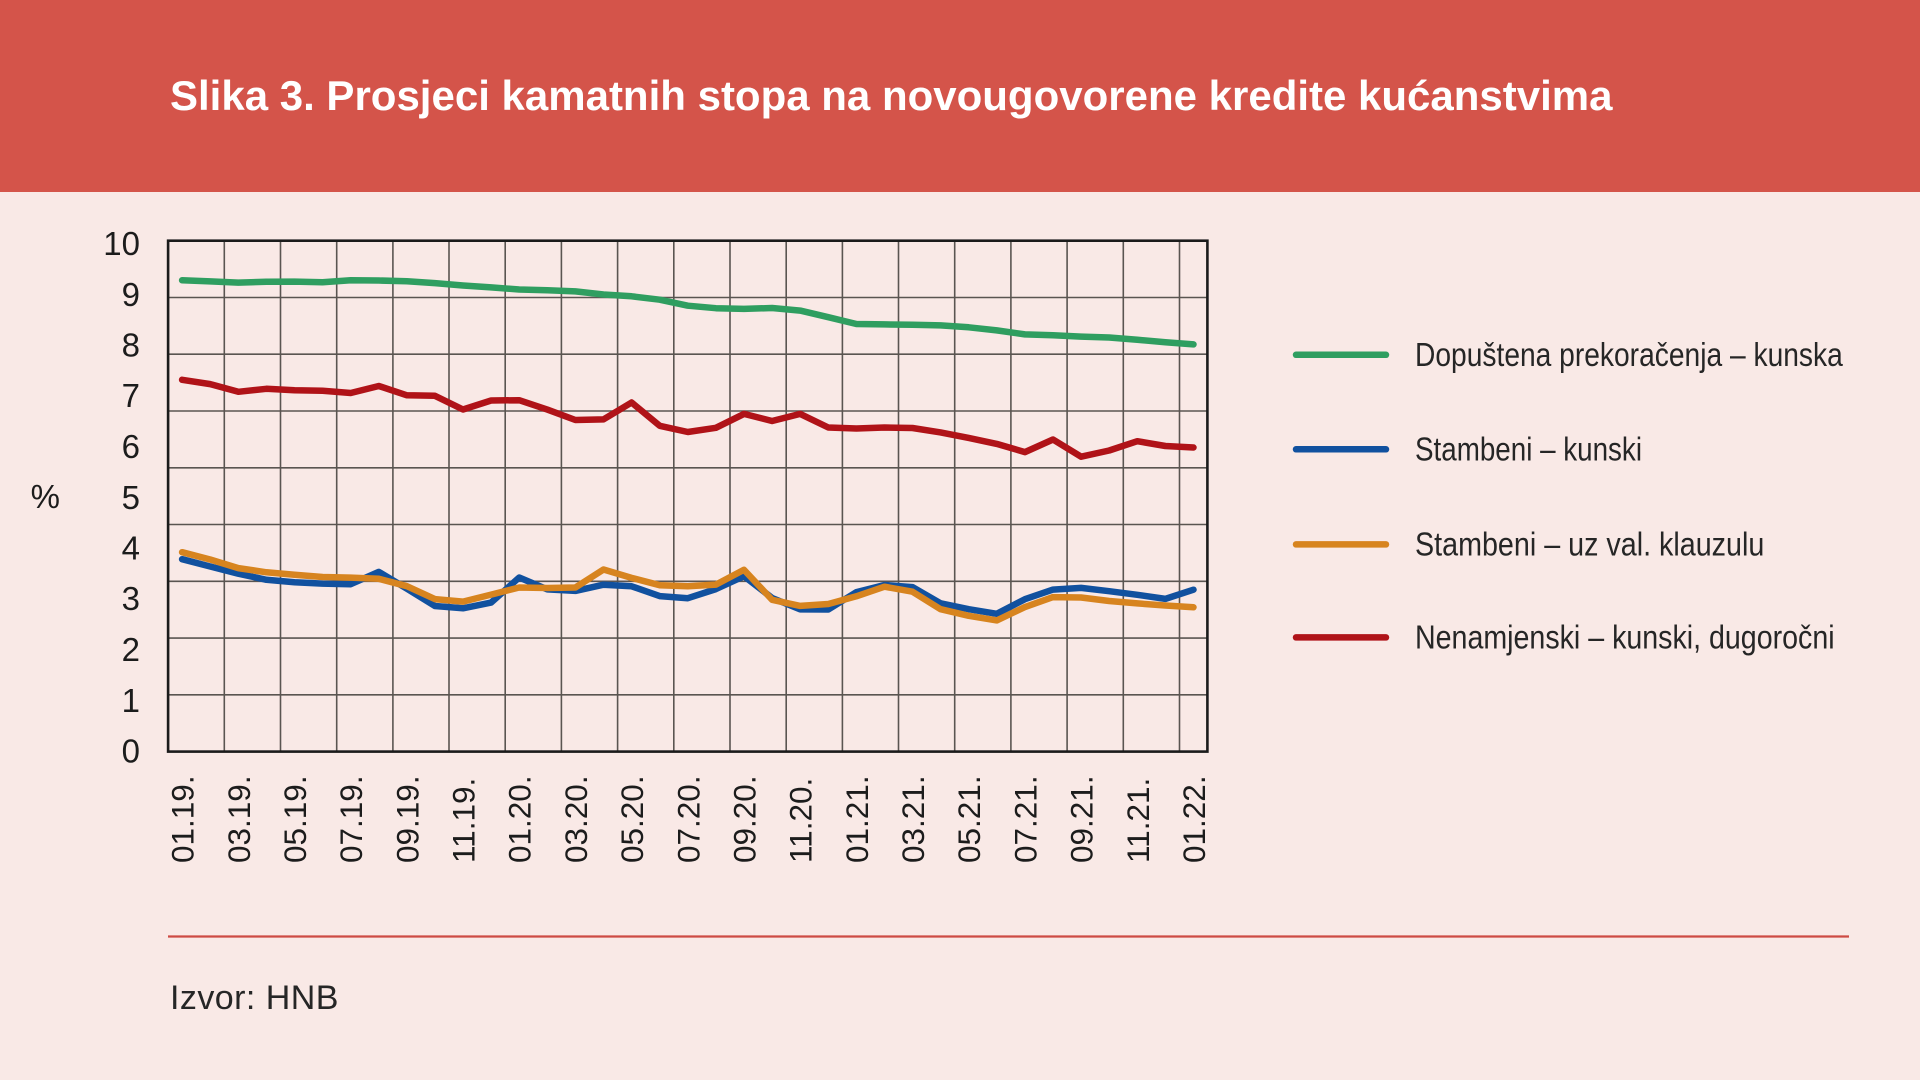 The width and height of the screenshot is (1920, 1080). I want to click on svg-text: 09.19., so click(407, 819).